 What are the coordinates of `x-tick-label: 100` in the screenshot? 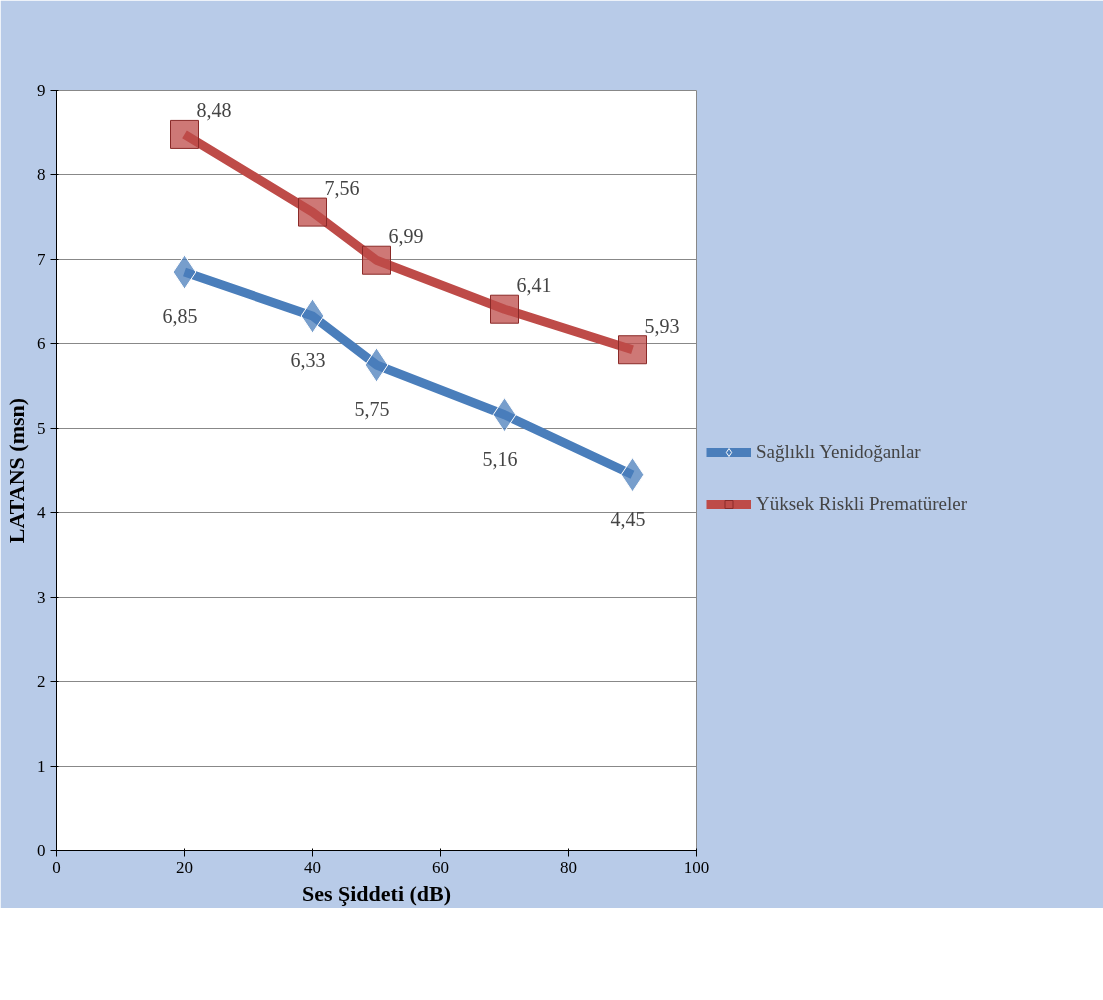 It's located at (696, 867).